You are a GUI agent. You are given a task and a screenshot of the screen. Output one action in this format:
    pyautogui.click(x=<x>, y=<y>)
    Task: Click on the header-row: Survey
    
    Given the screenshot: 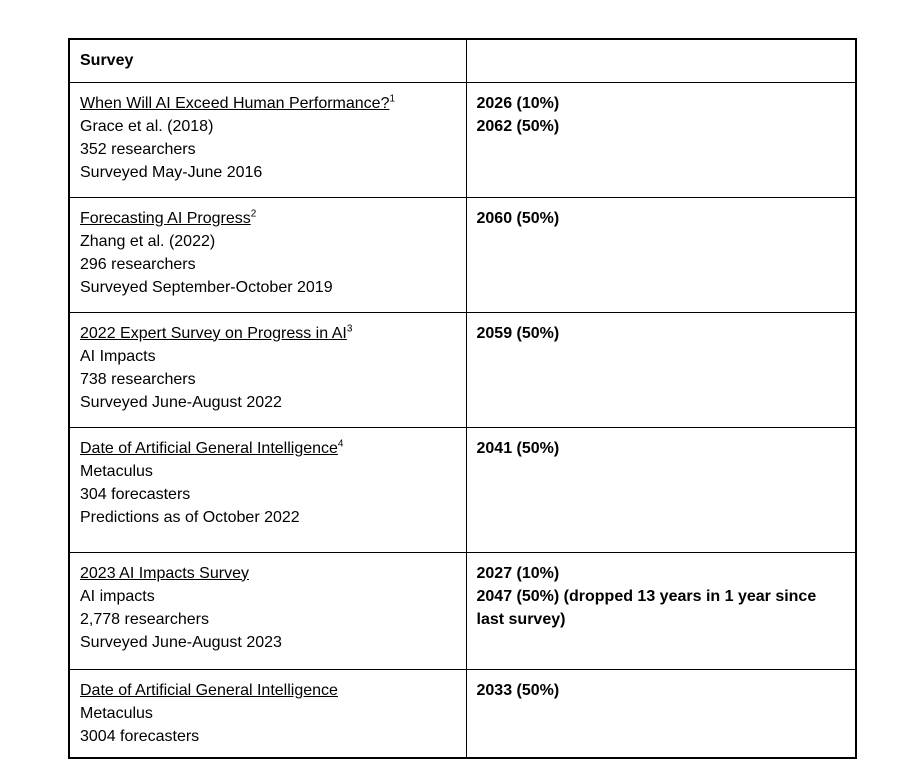 What is the action you would take?
    pyautogui.click(x=462, y=60)
    